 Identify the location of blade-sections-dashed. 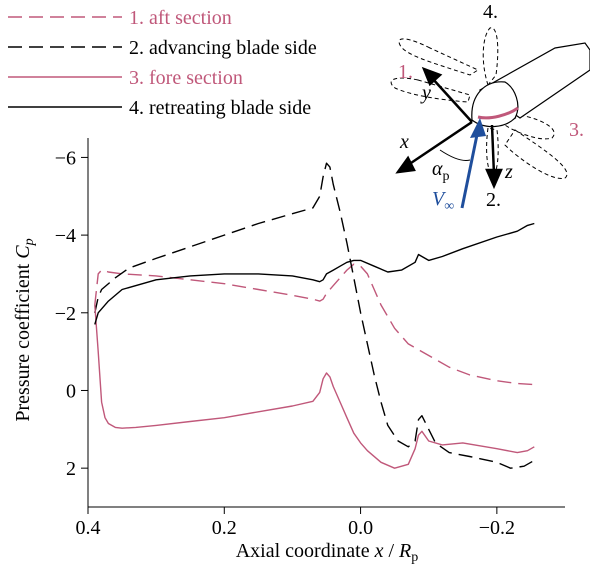
(479, 103).